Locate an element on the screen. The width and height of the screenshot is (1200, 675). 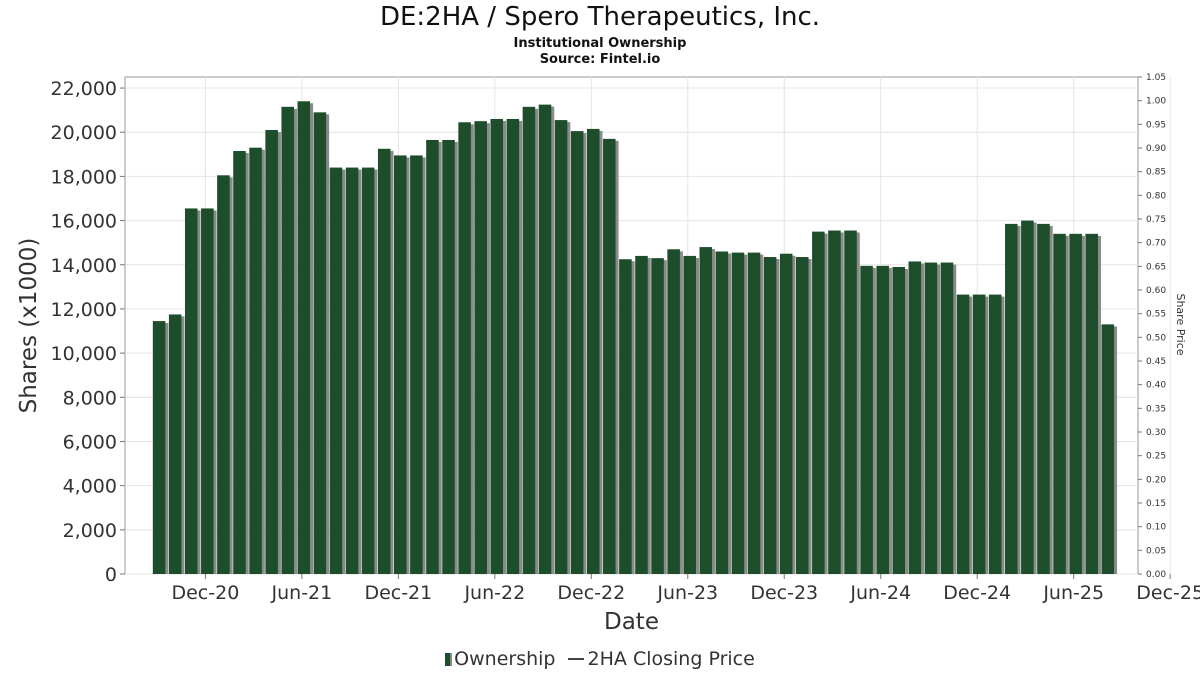
y2-tick-label: 0.85 is located at coordinates (1156, 173).